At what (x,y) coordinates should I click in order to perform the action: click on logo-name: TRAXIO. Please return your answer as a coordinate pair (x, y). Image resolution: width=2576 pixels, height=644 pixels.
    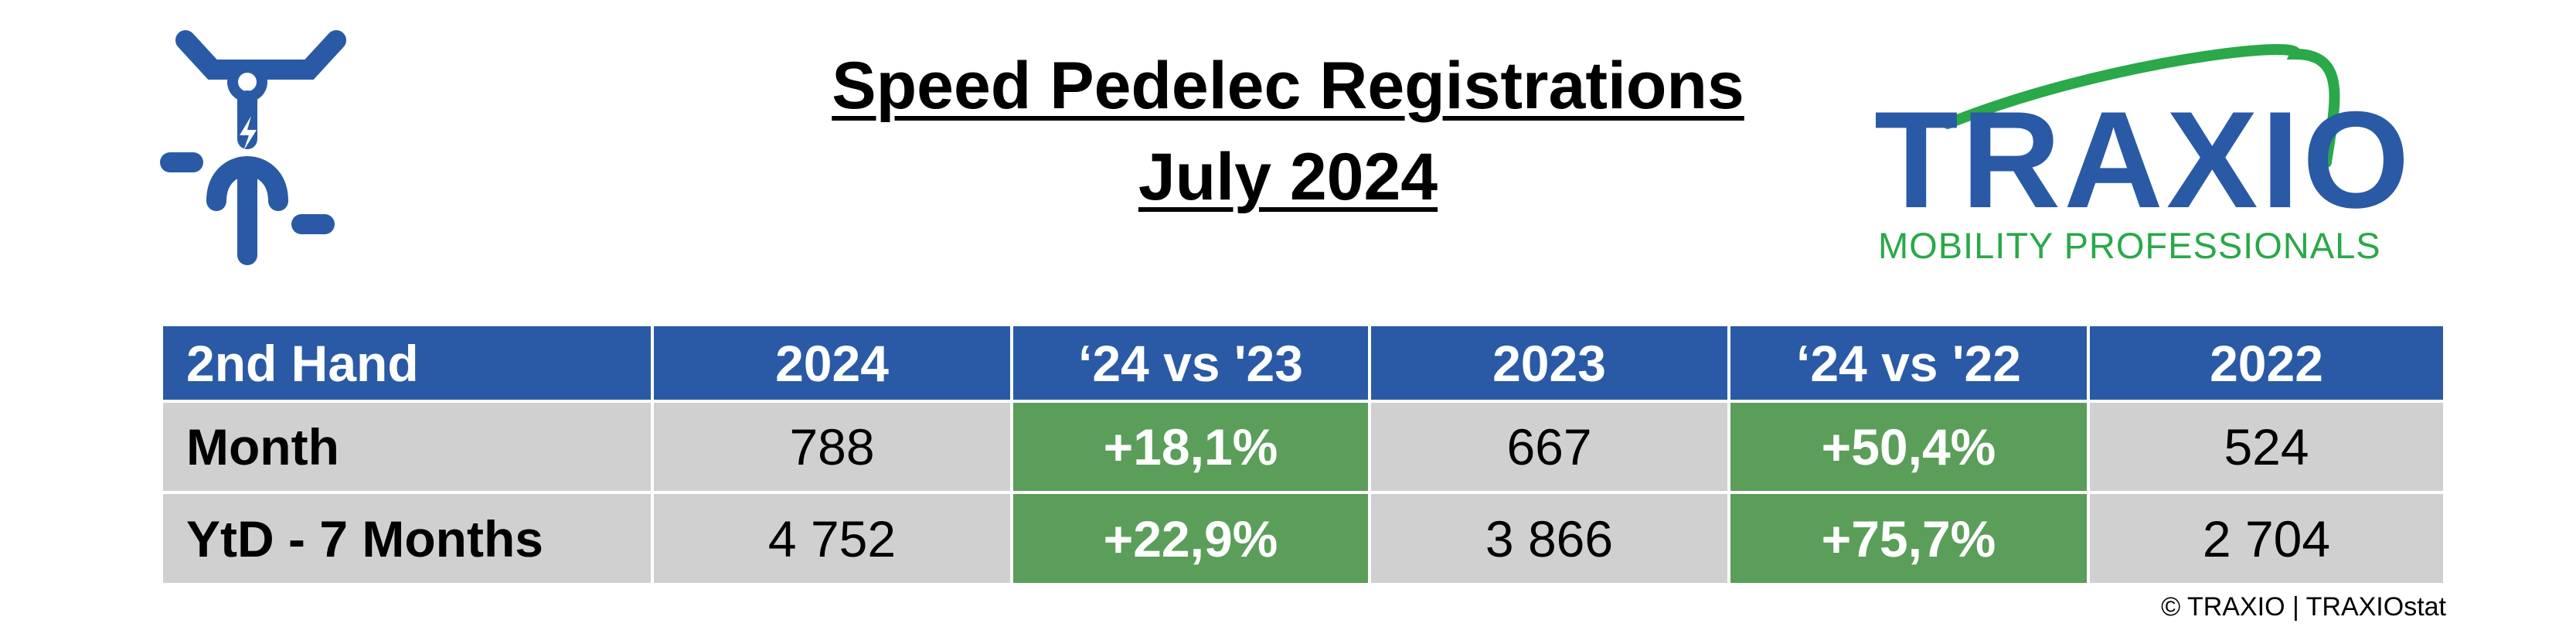
    Looking at the image, I should click on (2143, 160).